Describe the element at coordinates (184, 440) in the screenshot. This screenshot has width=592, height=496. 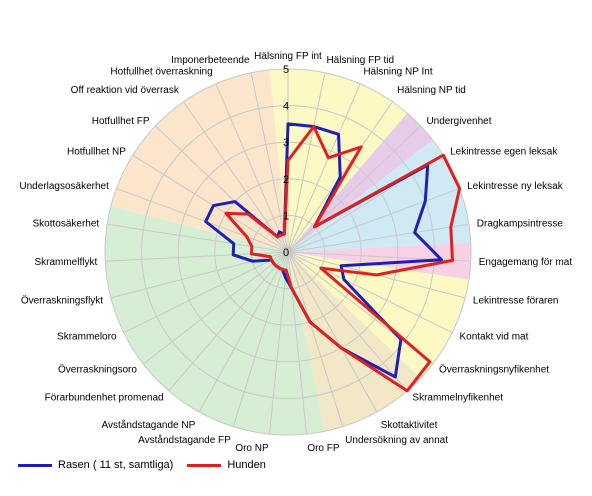
I see `category-label: Avståndstagande FP` at that location.